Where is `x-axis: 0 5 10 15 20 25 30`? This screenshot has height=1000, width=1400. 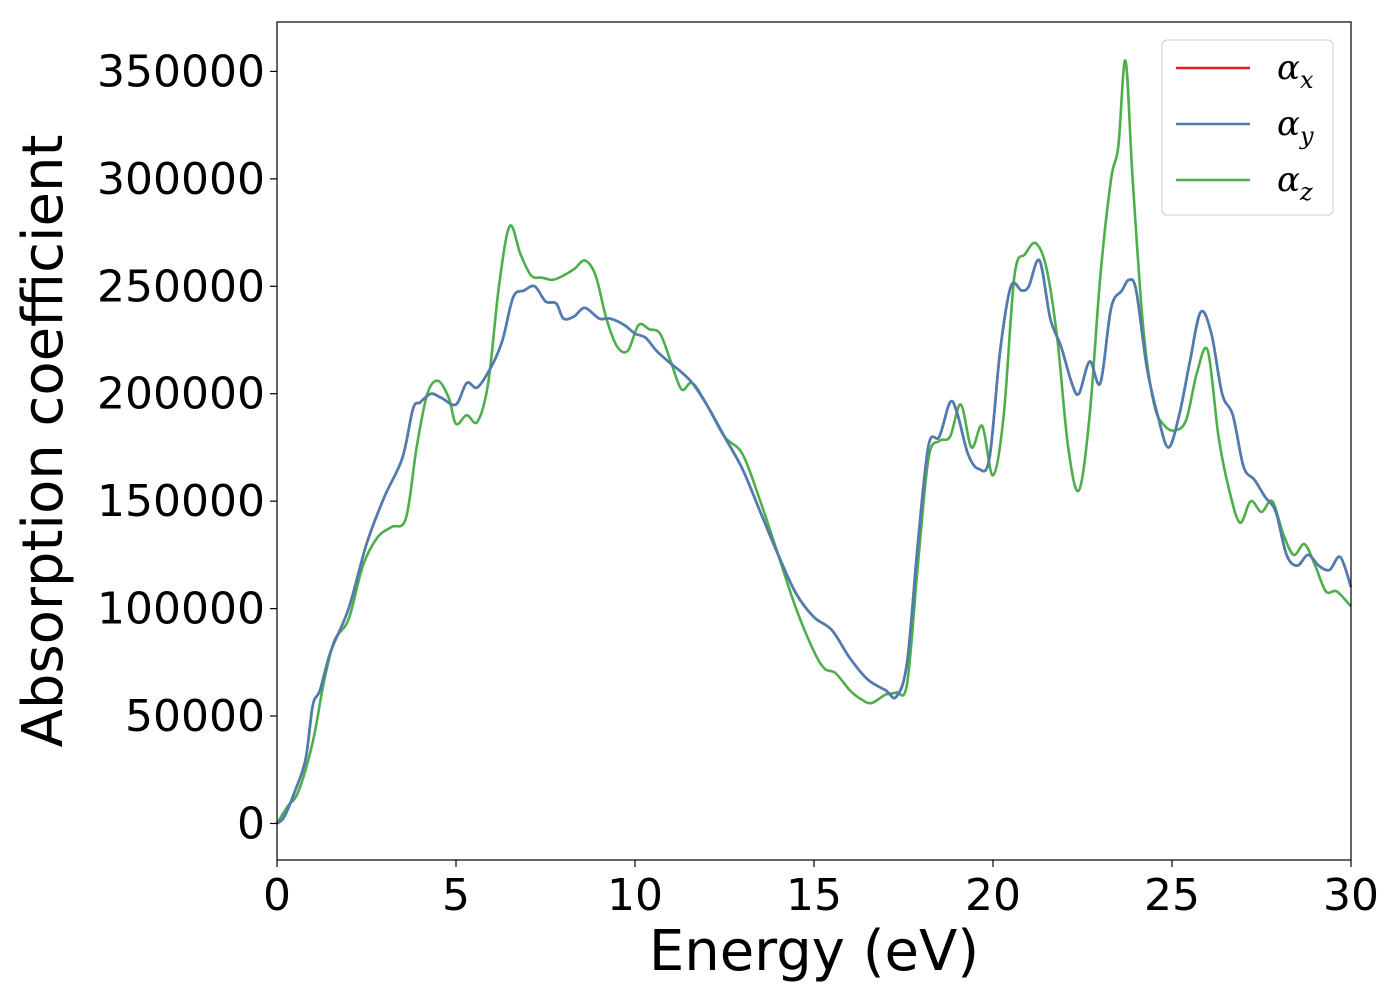 x-axis: 0 5 10 15 20 25 30 is located at coordinates (821, 890).